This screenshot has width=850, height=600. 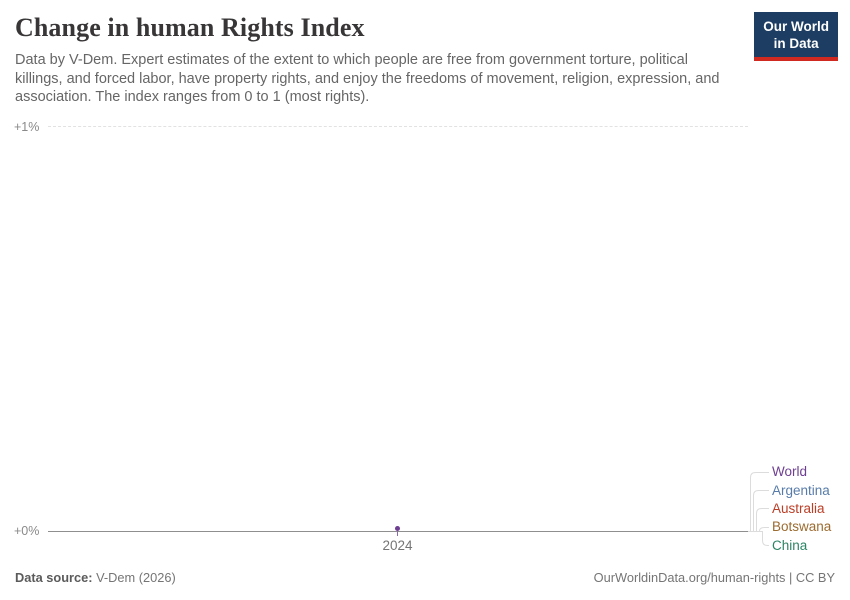 I want to click on x-axis-baseline, so click(x=398, y=531).